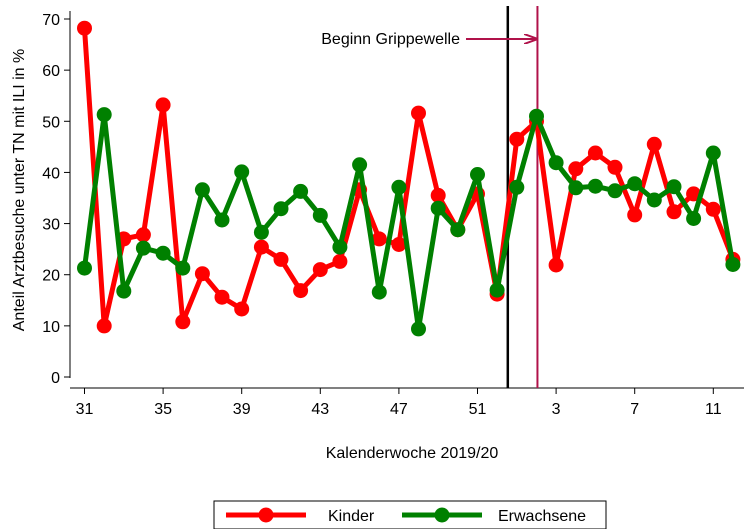 The width and height of the screenshot is (744, 529). Describe the element at coordinates (634, 409) in the screenshot. I see `x-tick-label: 7` at that location.